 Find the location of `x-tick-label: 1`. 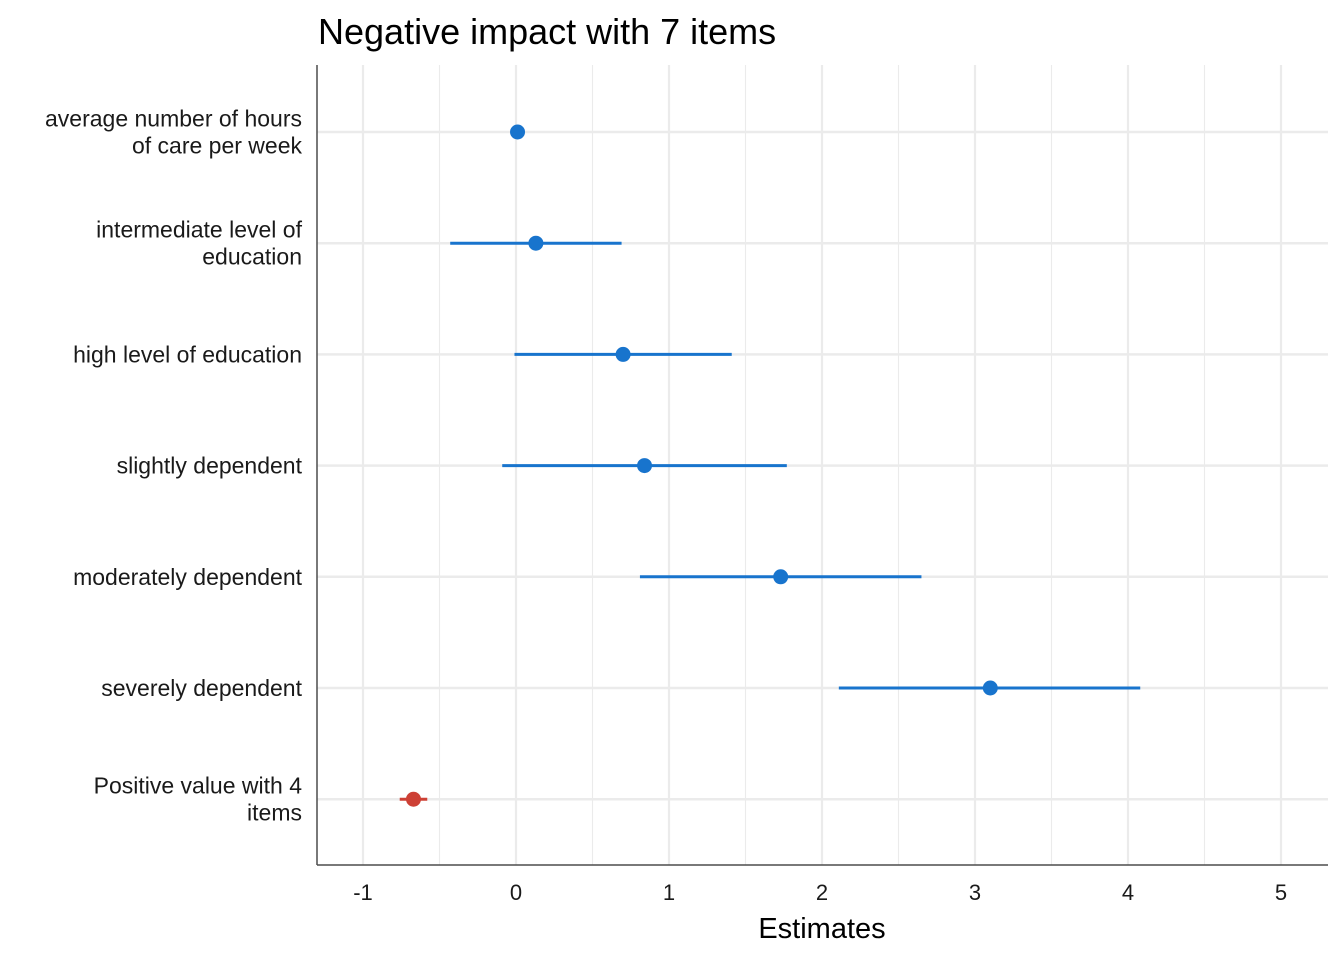

x-tick-label: 1 is located at coordinates (669, 892).